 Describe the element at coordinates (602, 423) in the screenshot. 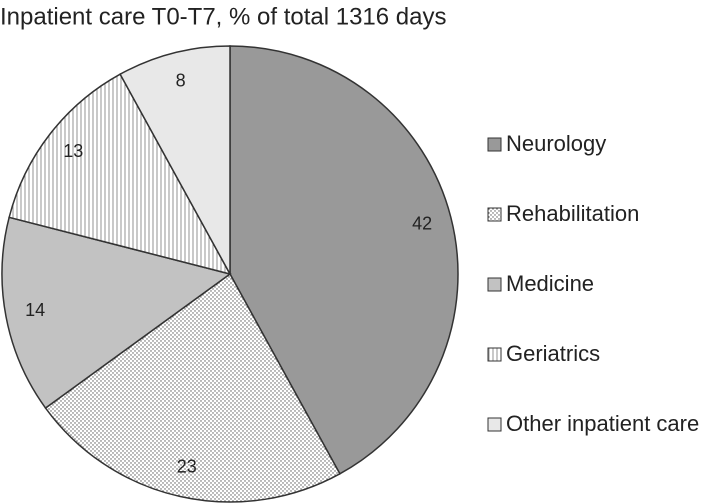

I see `legend-label: Other inpatient care` at that location.